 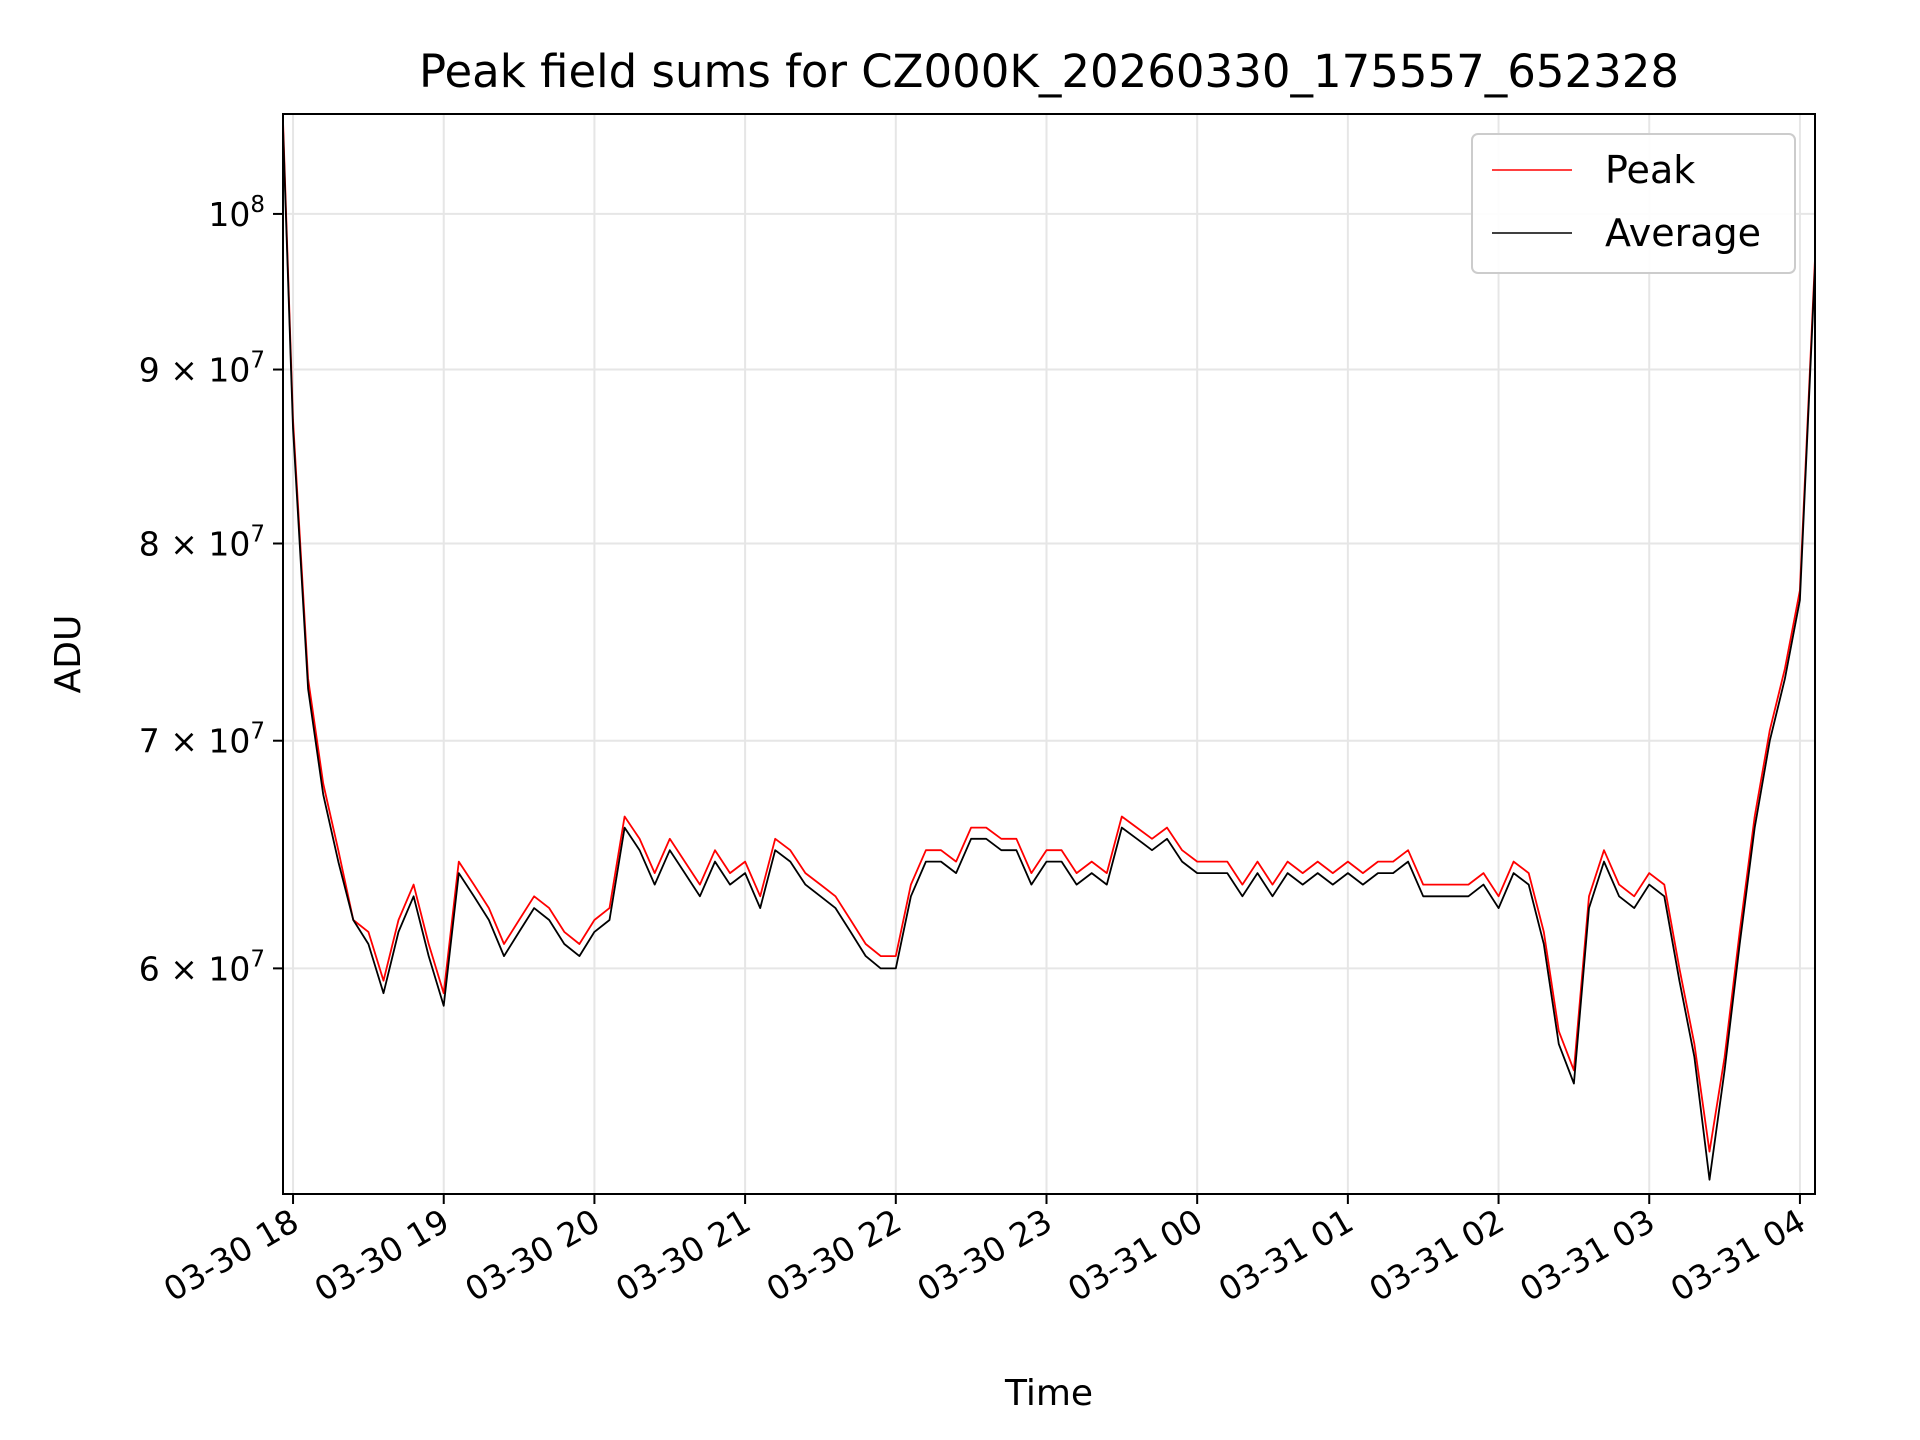 What do you see at coordinates (68, 654) in the screenshot?
I see `y-axis-title: ADU` at bounding box center [68, 654].